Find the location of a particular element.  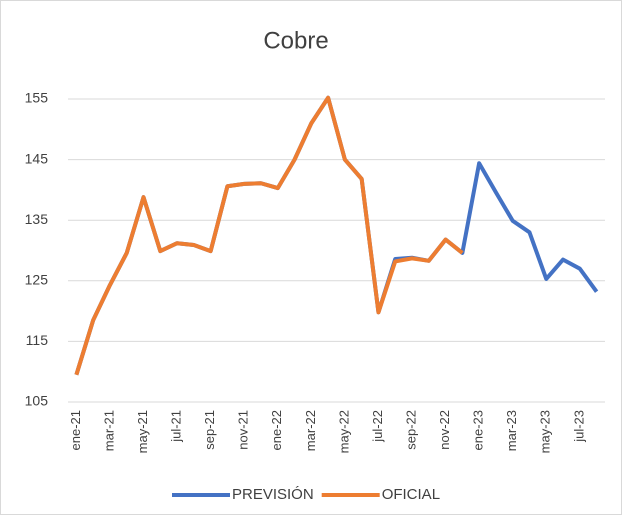

x-tick-label: nov-21 is located at coordinates (243, 430).